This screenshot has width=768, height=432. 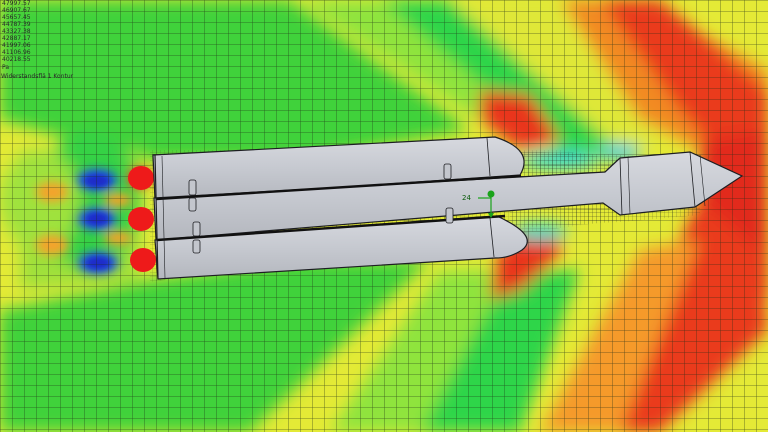 What do you see at coordinates (466, 198) in the screenshot?
I see `triad-label: 24` at bounding box center [466, 198].